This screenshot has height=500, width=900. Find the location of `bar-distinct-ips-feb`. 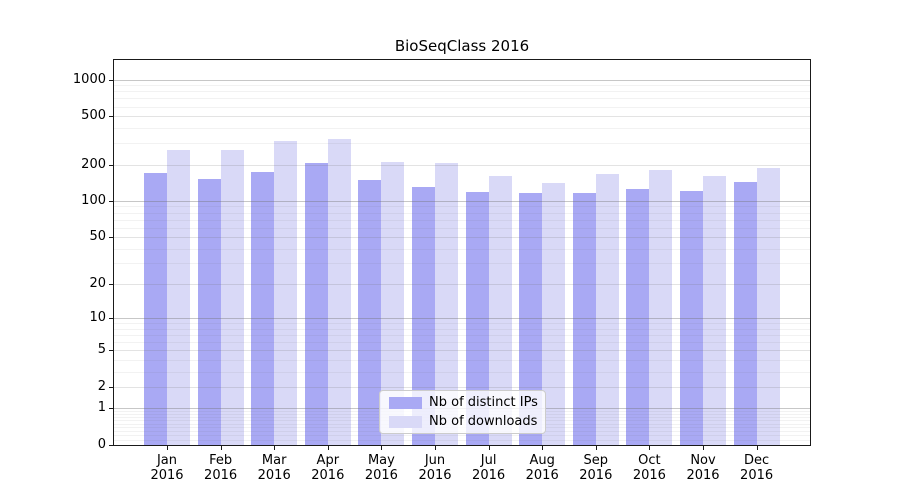

bar-distinct-ips-feb is located at coordinates (209, 311).